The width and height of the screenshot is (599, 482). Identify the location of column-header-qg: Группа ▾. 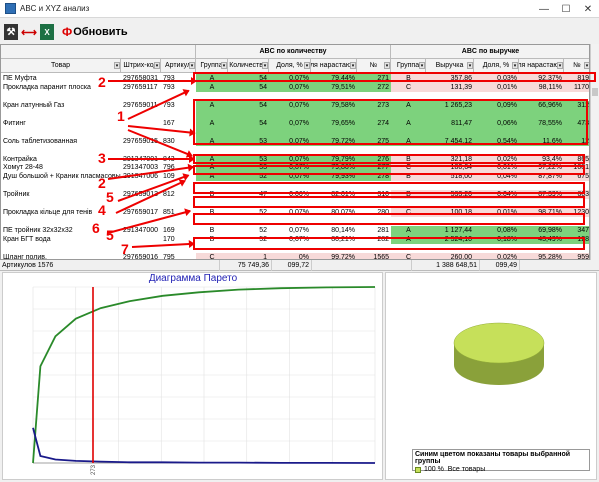
(212, 66).